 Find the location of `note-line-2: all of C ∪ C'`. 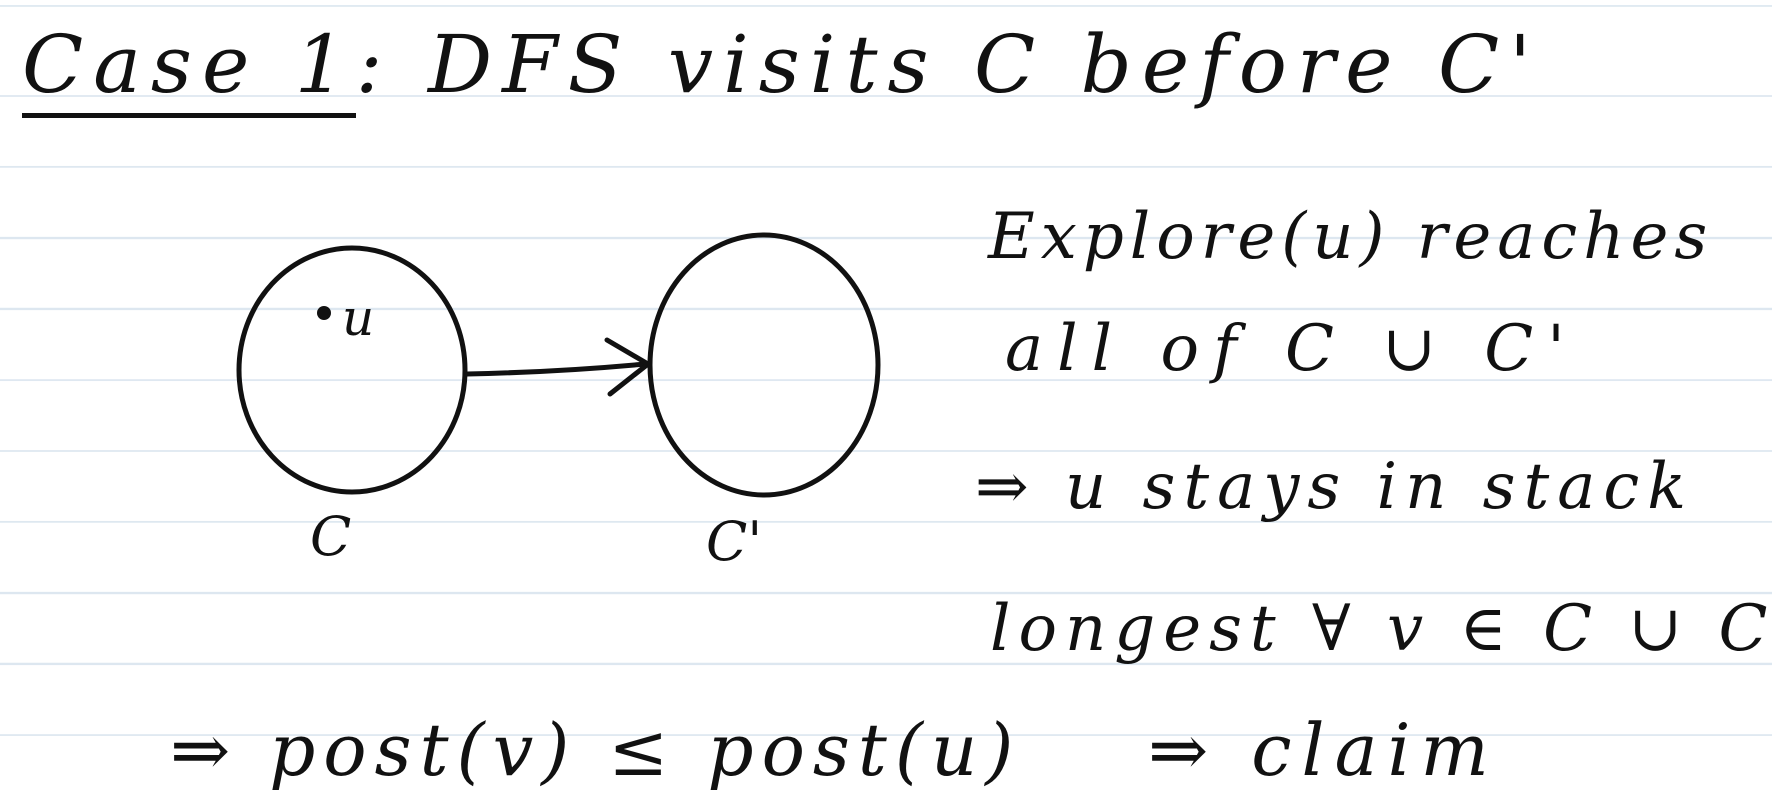

note-line-2: all of C ∪ C' is located at coordinates (1292, 349).